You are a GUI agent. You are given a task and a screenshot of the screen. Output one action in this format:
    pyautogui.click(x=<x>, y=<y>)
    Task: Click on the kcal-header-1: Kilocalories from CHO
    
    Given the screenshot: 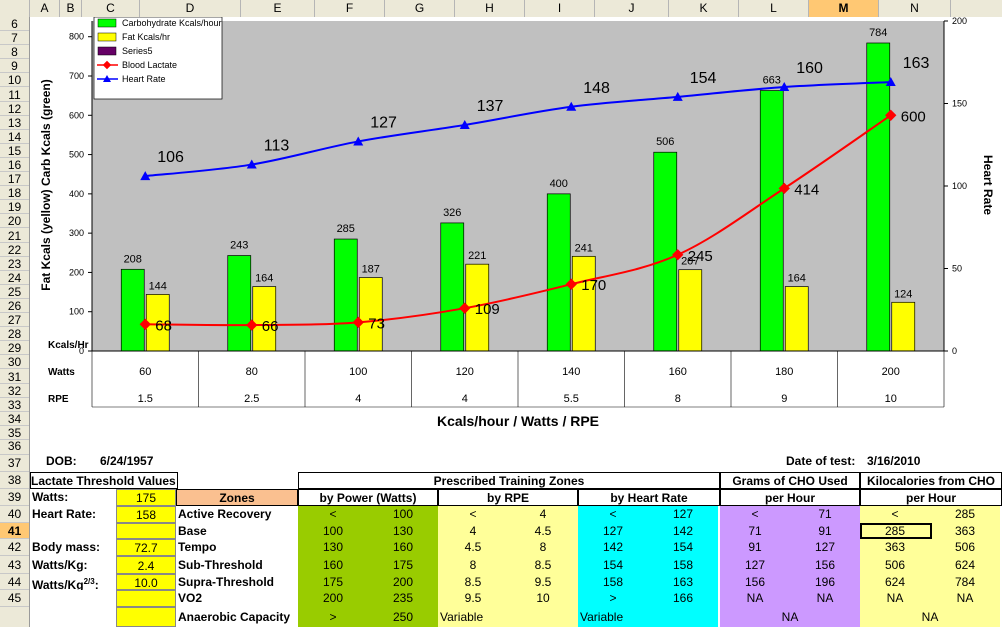 What is the action you would take?
    pyautogui.click(x=931, y=480)
    